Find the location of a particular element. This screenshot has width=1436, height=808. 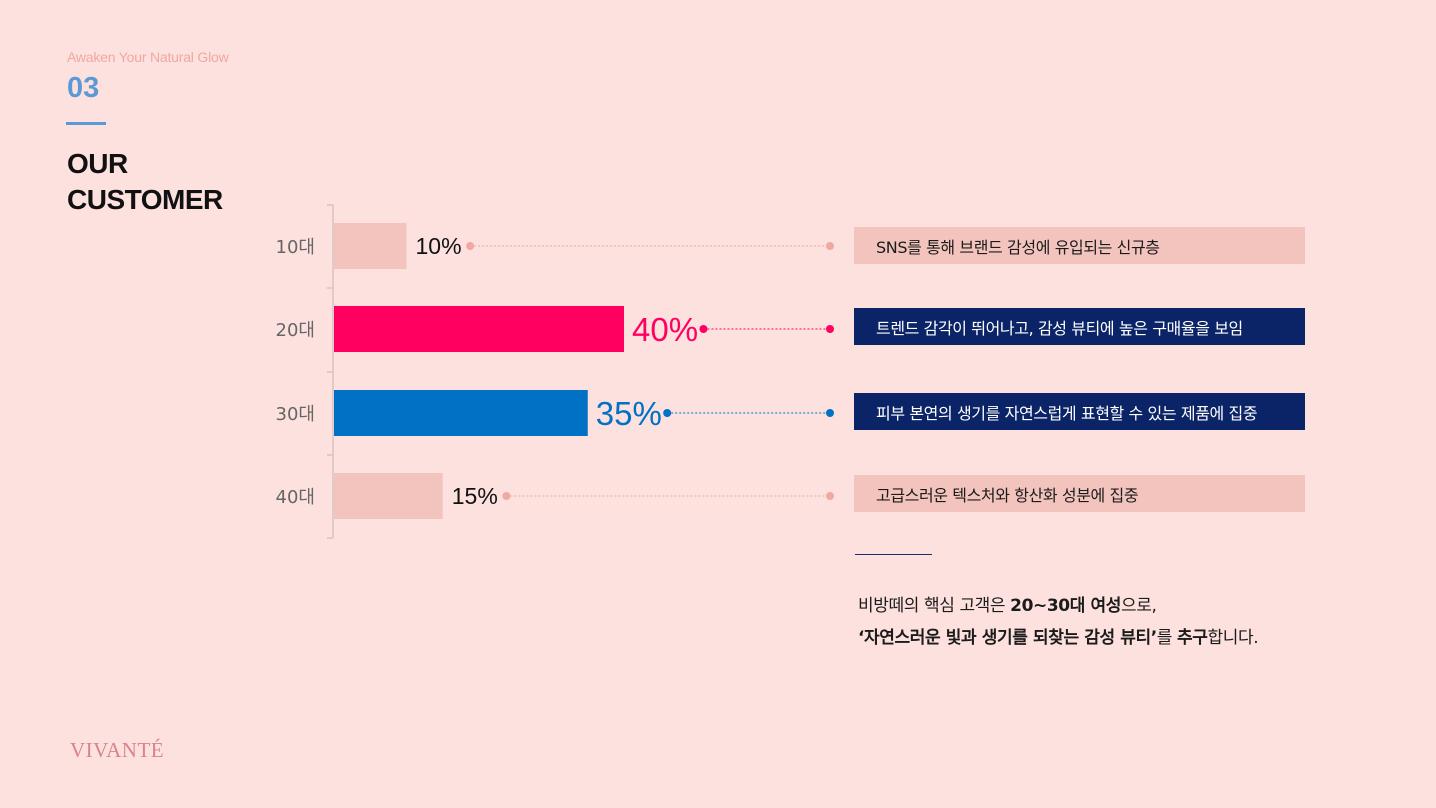

category-label: 20대 is located at coordinates (295, 330).